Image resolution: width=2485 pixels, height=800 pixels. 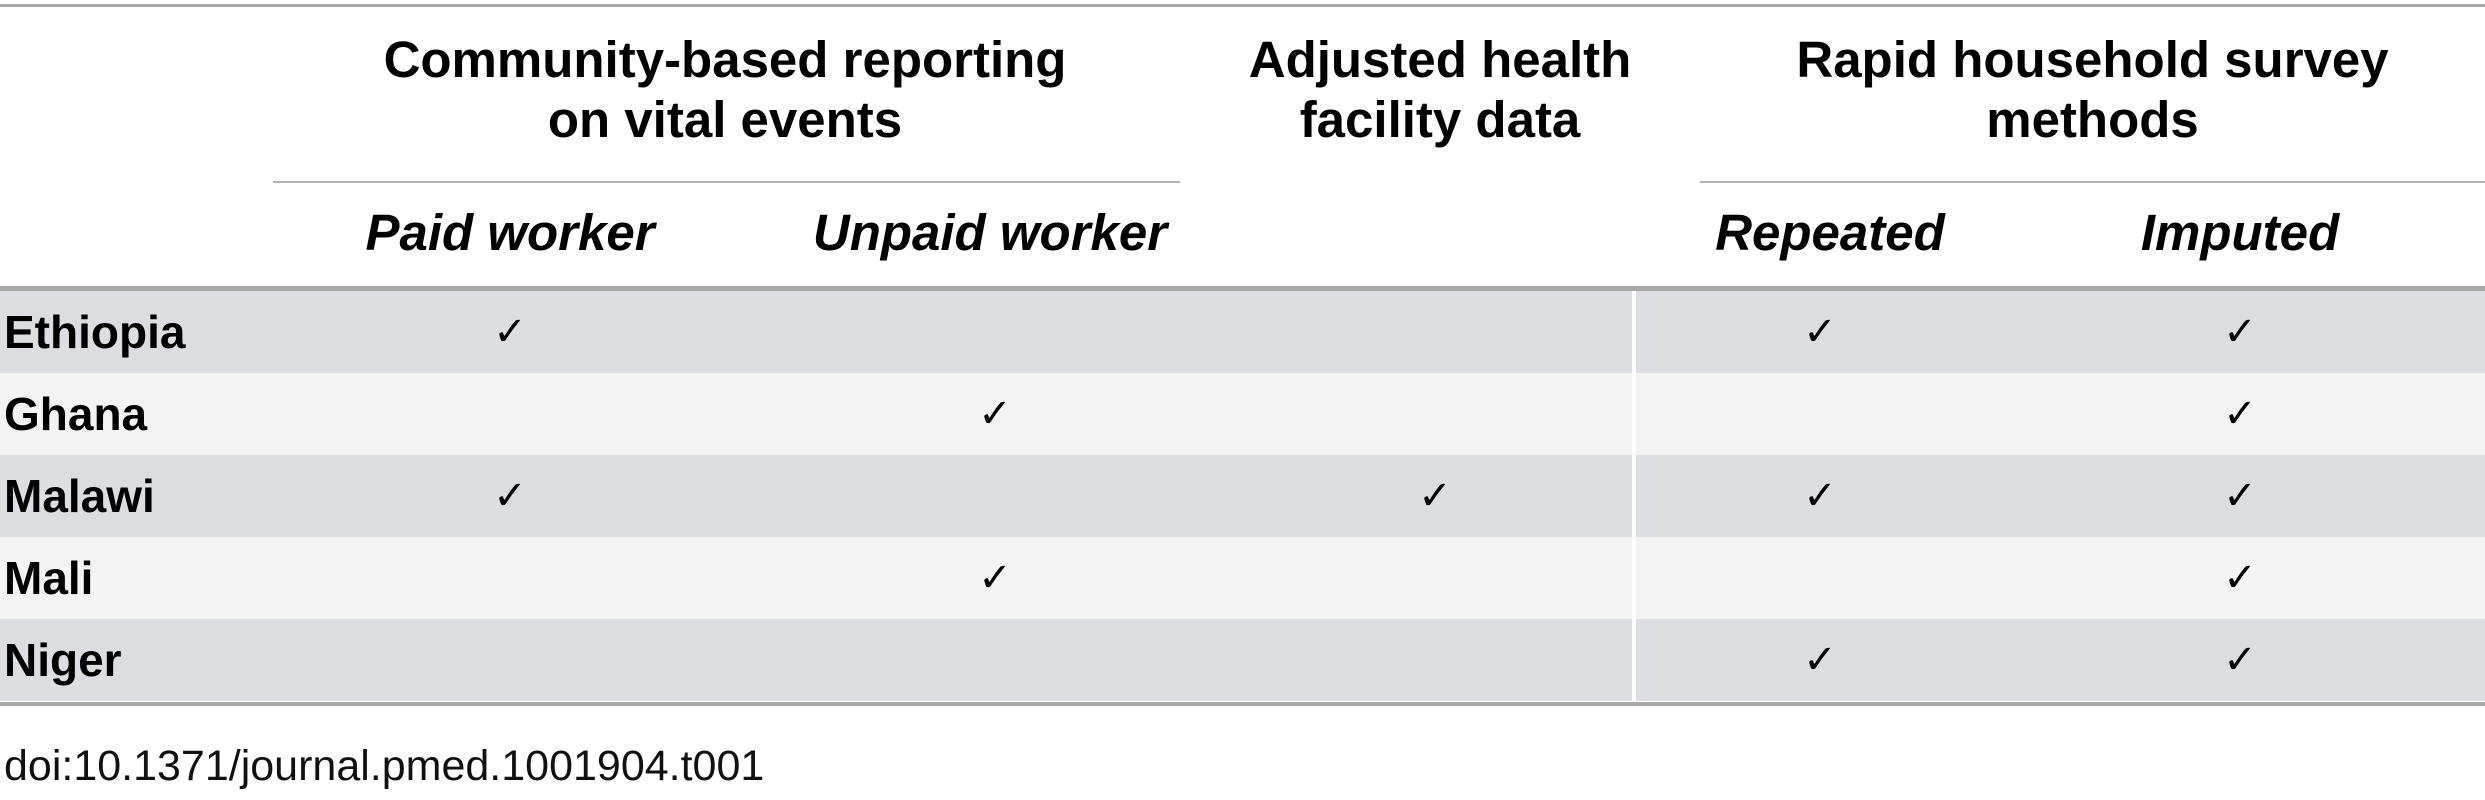 I want to click on table-row: Ghana ✓ ✓, so click(x=1242, y=414).